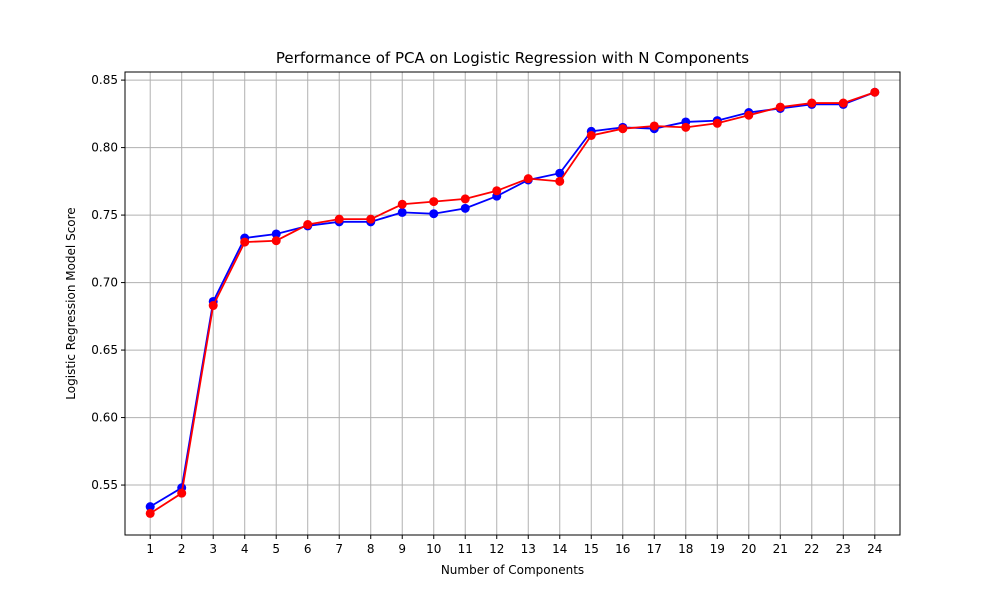 Image resolution: width=1000 pixels, height=600 pixels. I want to click on x-tick-label: 15, so click(591, 549).